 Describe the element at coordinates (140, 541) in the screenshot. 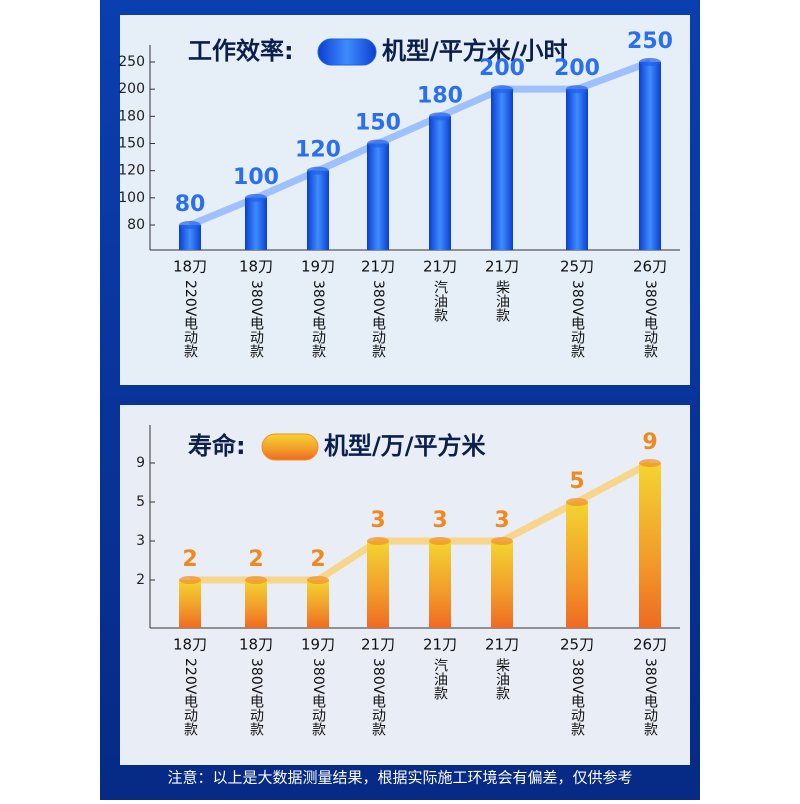

I see `y-tick-label: 3` at that location.